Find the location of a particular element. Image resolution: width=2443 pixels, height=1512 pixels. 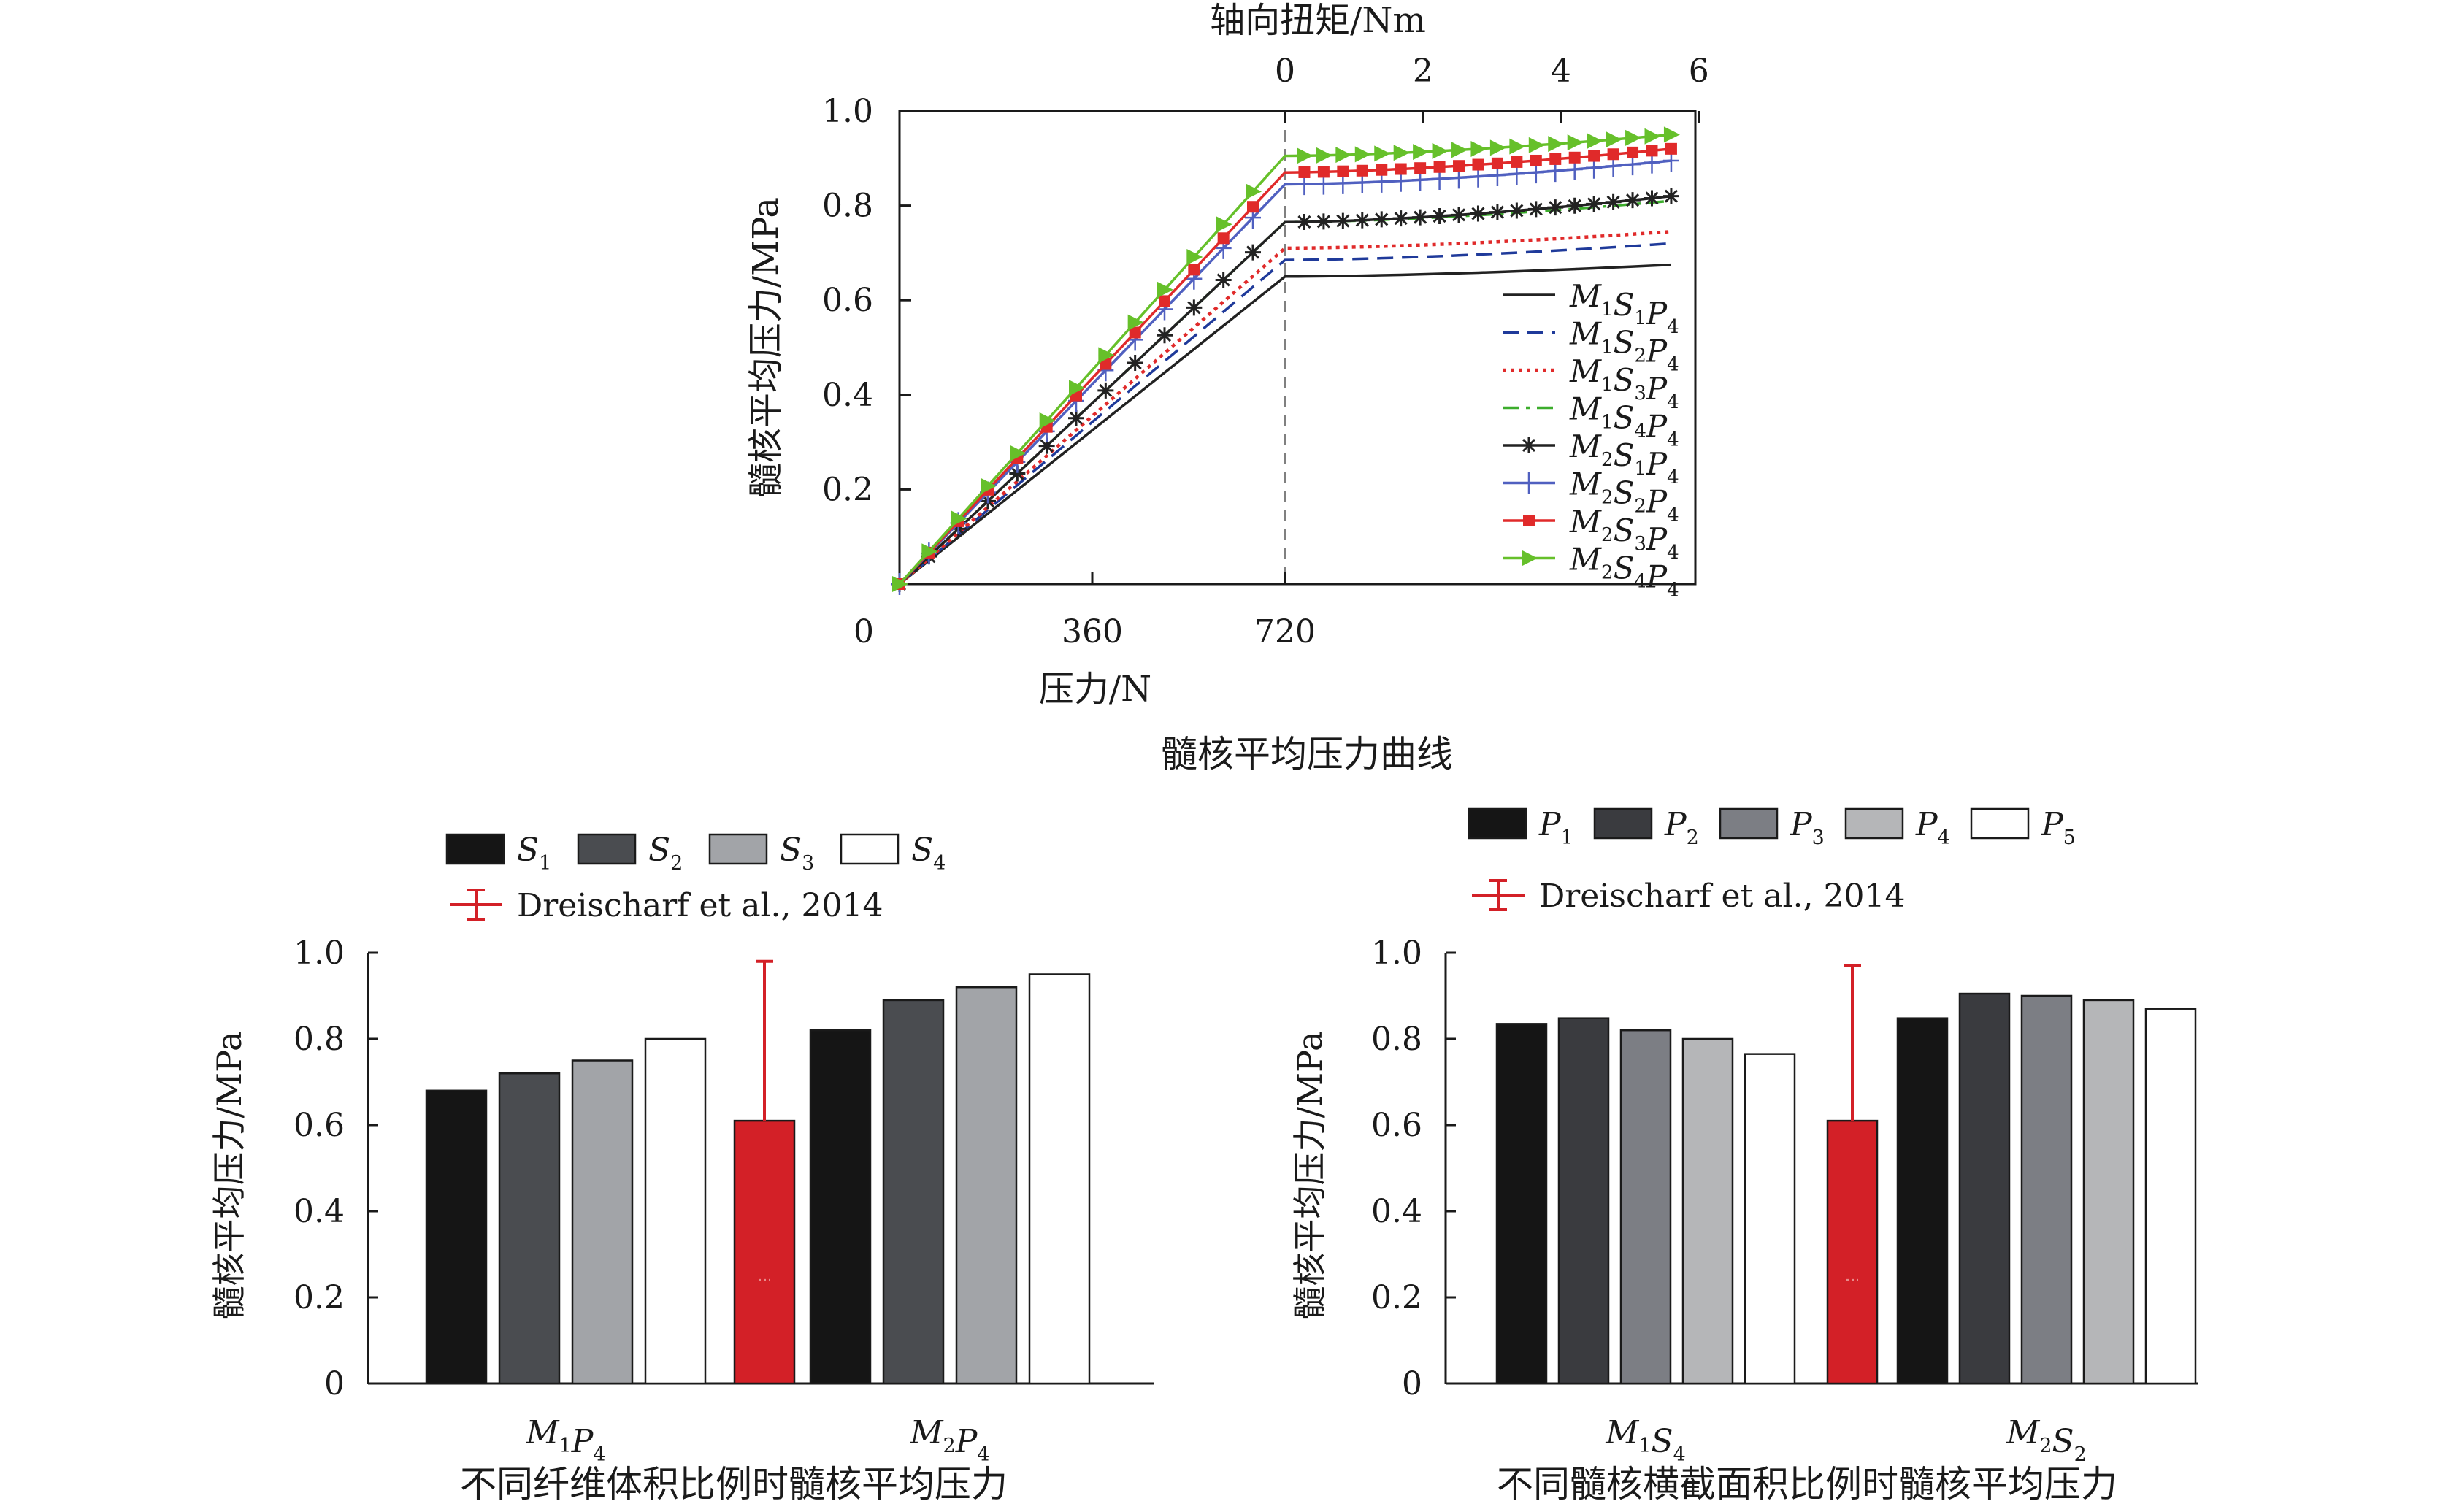

y-axis-label: 髓核平均压力/MPa is located at coordinates (765, 347).